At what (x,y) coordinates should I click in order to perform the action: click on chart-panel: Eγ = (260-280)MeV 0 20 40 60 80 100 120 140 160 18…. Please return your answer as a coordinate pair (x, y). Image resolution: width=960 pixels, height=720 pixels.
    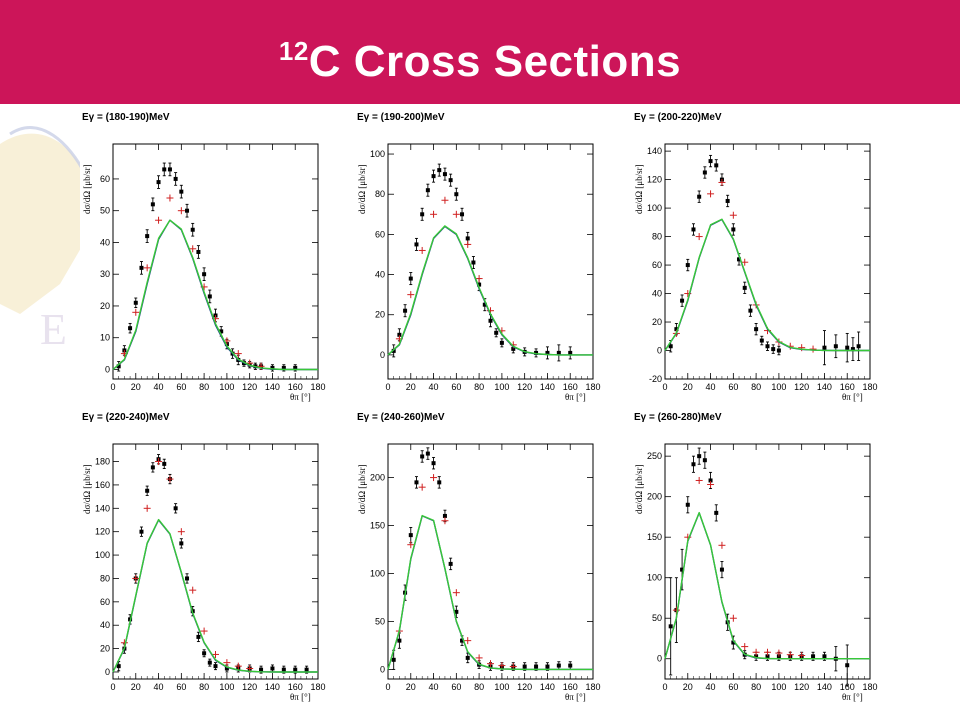
    Looking at the image, I should click on (757, 557).